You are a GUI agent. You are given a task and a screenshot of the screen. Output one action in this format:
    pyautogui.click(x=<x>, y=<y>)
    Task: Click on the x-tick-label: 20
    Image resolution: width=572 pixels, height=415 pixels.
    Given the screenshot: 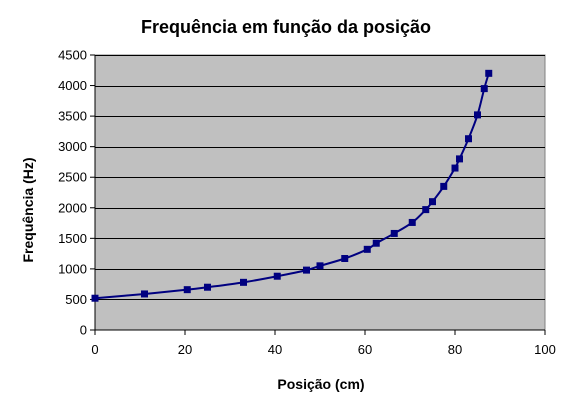 What is the action you would take?
    pyautogui.click(x=185, y=349)
    